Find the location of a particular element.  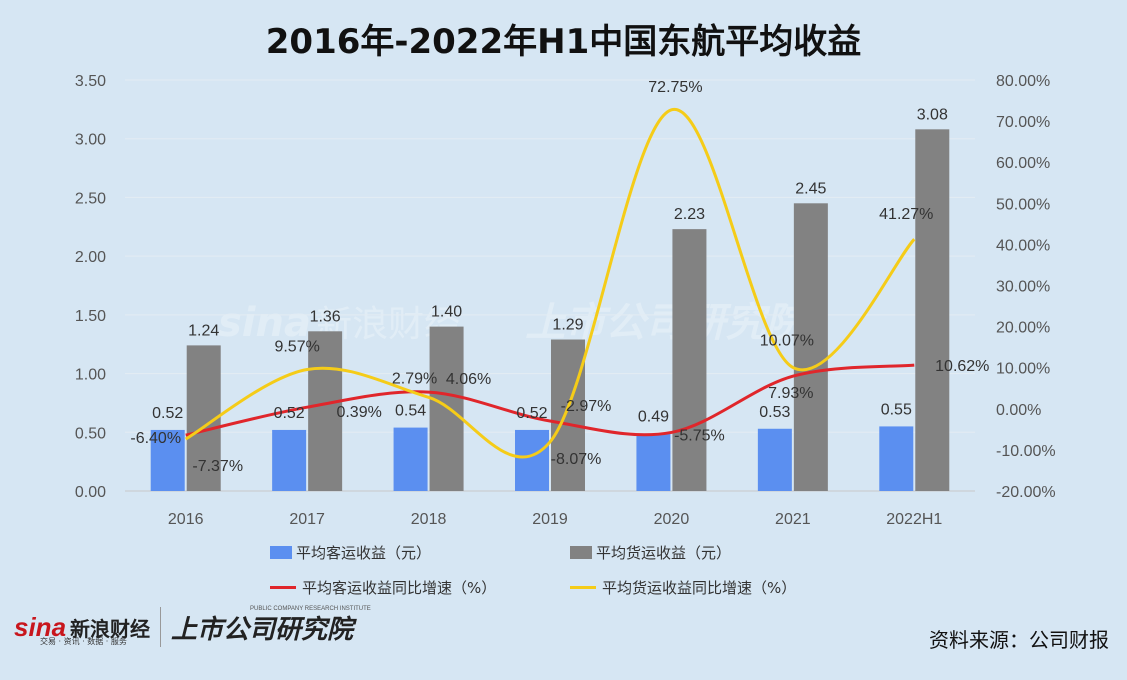

legend-item-cargo-revenue: 平均货运收益（元） is located at coordinates (650, 552).